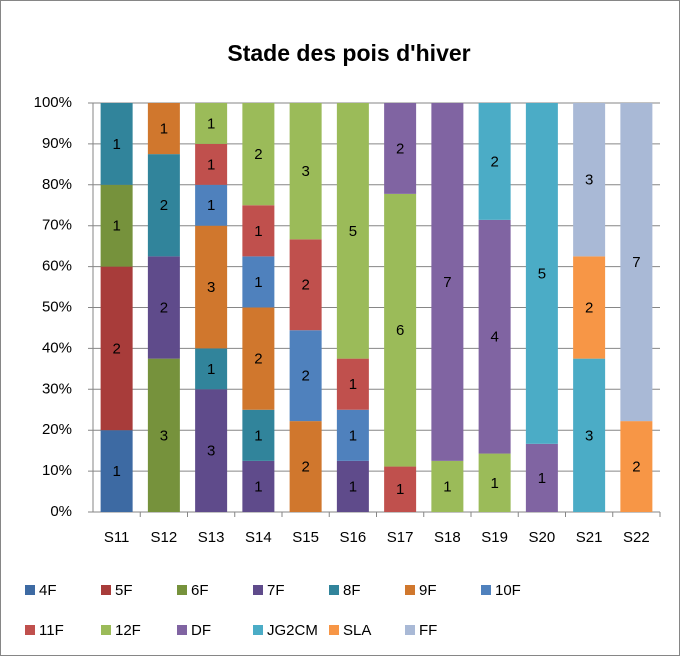 The height and width of the screenshot is (657, 681). Describe the element at coordinates (128, 630) in the screenshot. I see `legend-label: 12F` at that location.